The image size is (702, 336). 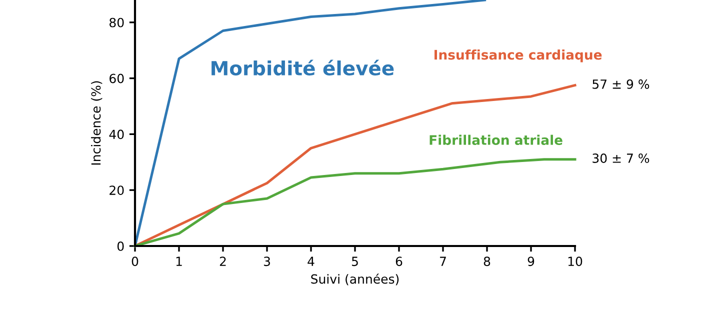 I want to click on x-tick-label: 7, so click(x=443, y=261).